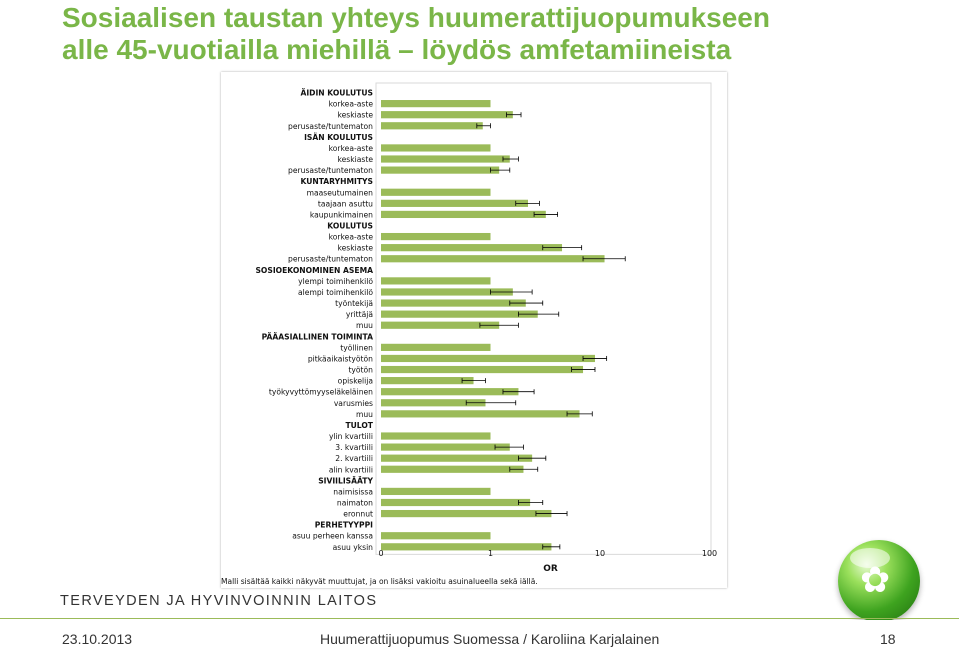 This screenshot has width=959, height=655. Describe the element at coordinates (345, 480) in the screenshot. I see `group-header-label: SIVIILISÄÄTY` at that location.